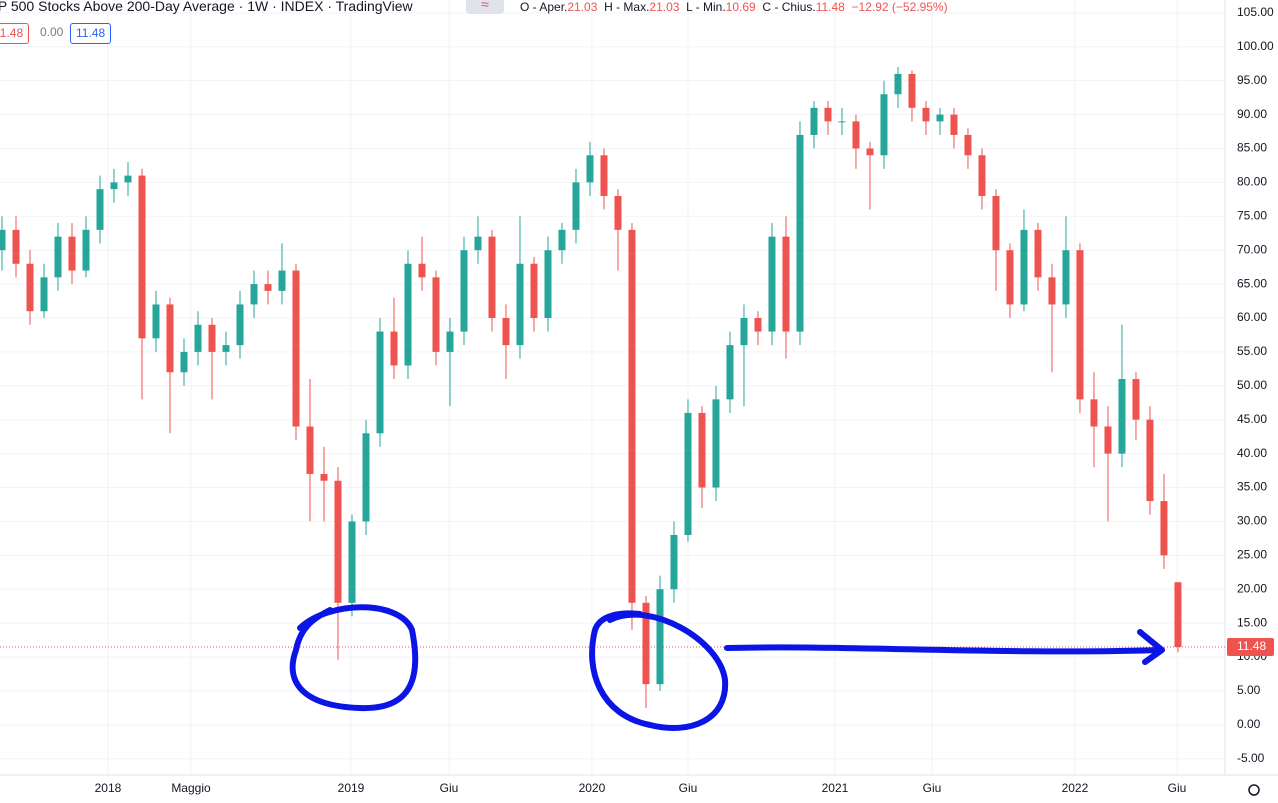  What do you see at coordinates (1250, 646) in the screenshot?
I see `last-price-tag` at bounding box center [1250, 646].